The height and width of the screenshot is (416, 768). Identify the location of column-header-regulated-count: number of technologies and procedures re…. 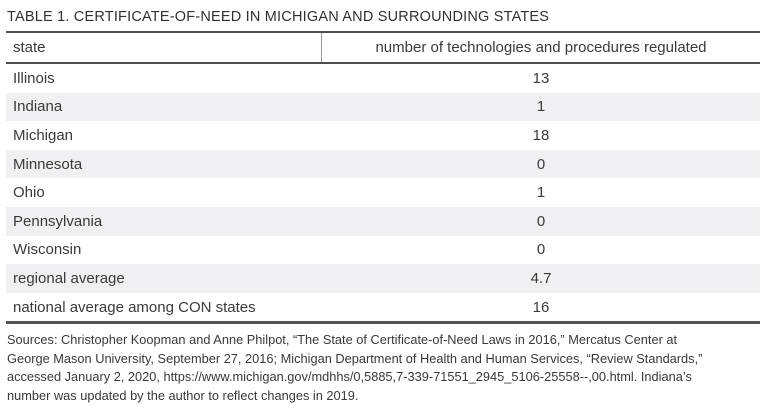
(541, 47).